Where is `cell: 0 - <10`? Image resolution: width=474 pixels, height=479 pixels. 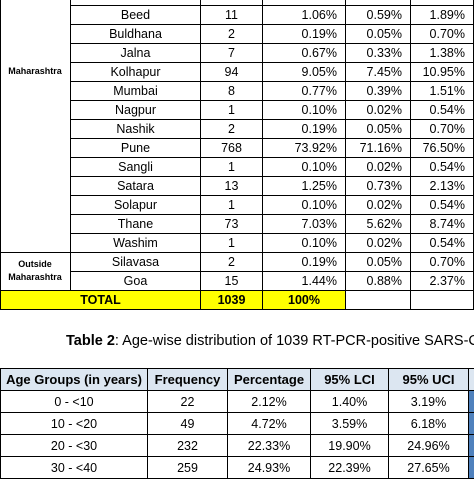
cell: 0 - <10 is located at coordinates (74, 401).